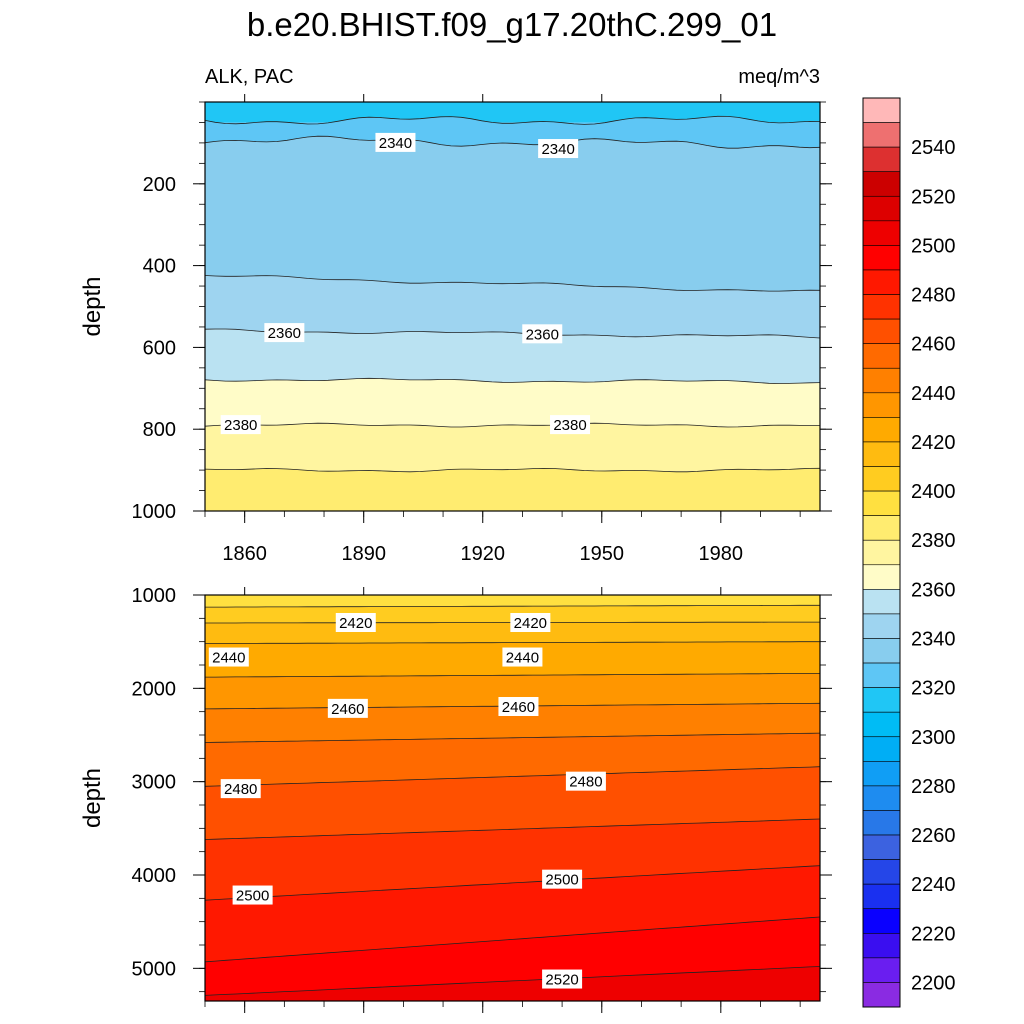 The image size is (1024, 1024). What do you see at coordinates (933, 787) in the screenshot?
I see `colorbar-label: 2280` at bounding box center [933, 787].